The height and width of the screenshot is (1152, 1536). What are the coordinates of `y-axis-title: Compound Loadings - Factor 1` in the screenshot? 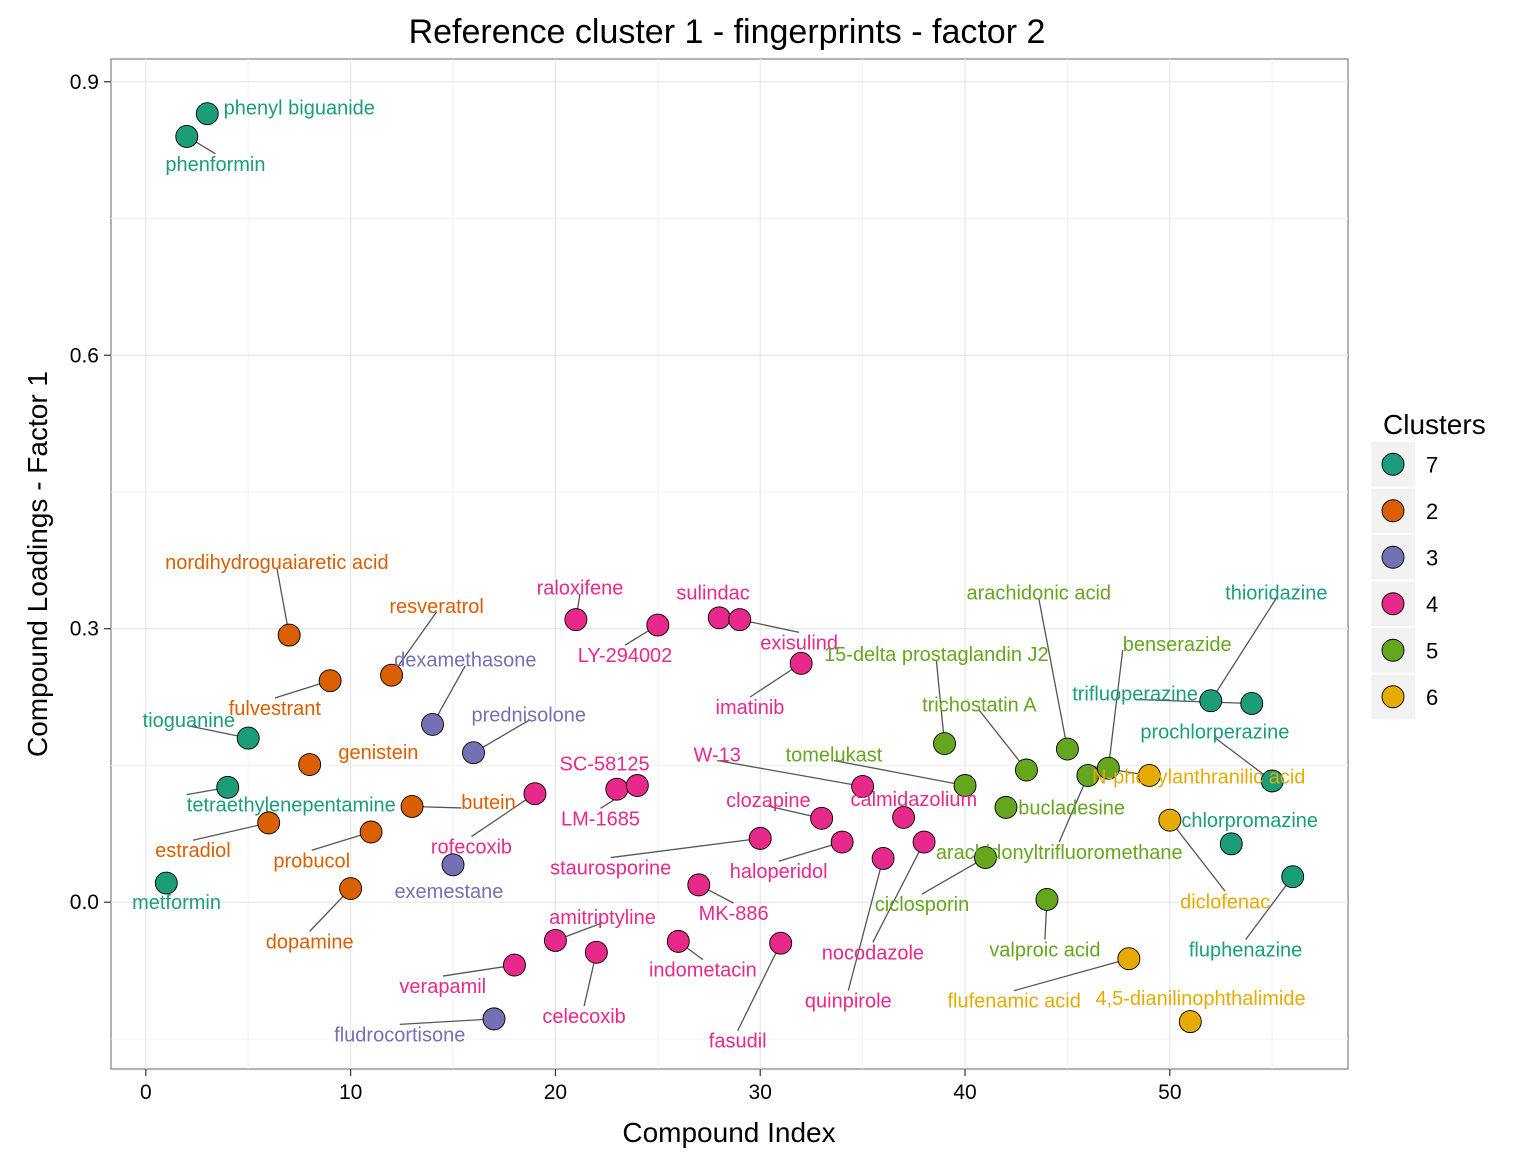 It's located at (37, 564).